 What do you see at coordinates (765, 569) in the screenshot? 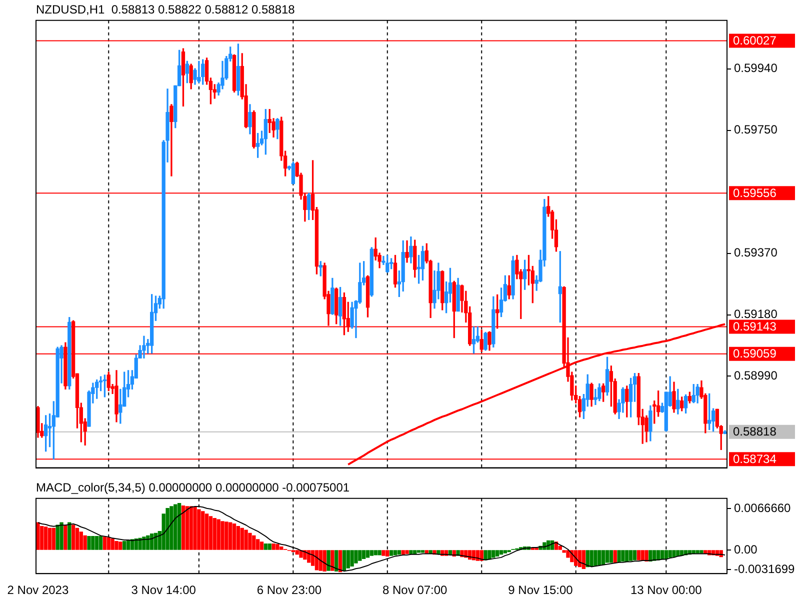
I see `y-tick-label: -0.0031699` at bounding box center [765, 569].